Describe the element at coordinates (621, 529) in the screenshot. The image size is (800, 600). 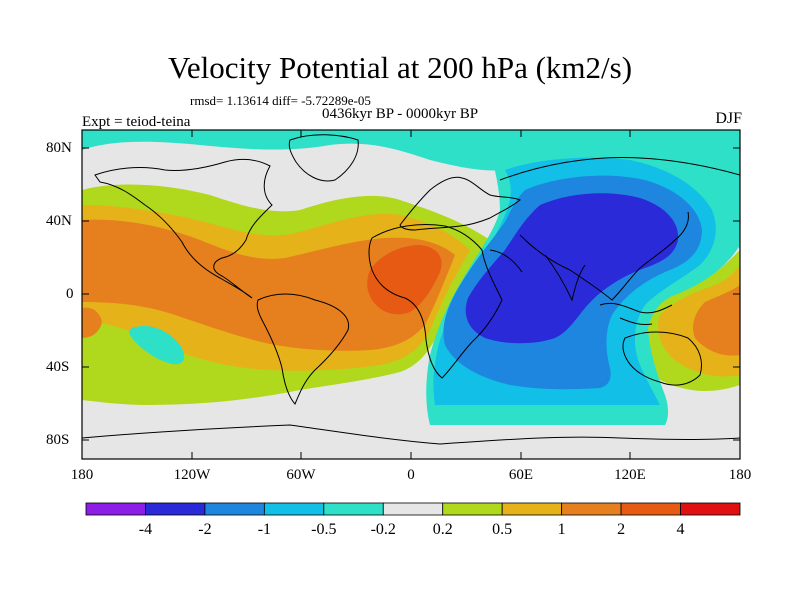
I see `colorbar-label-8: 2` at that location.